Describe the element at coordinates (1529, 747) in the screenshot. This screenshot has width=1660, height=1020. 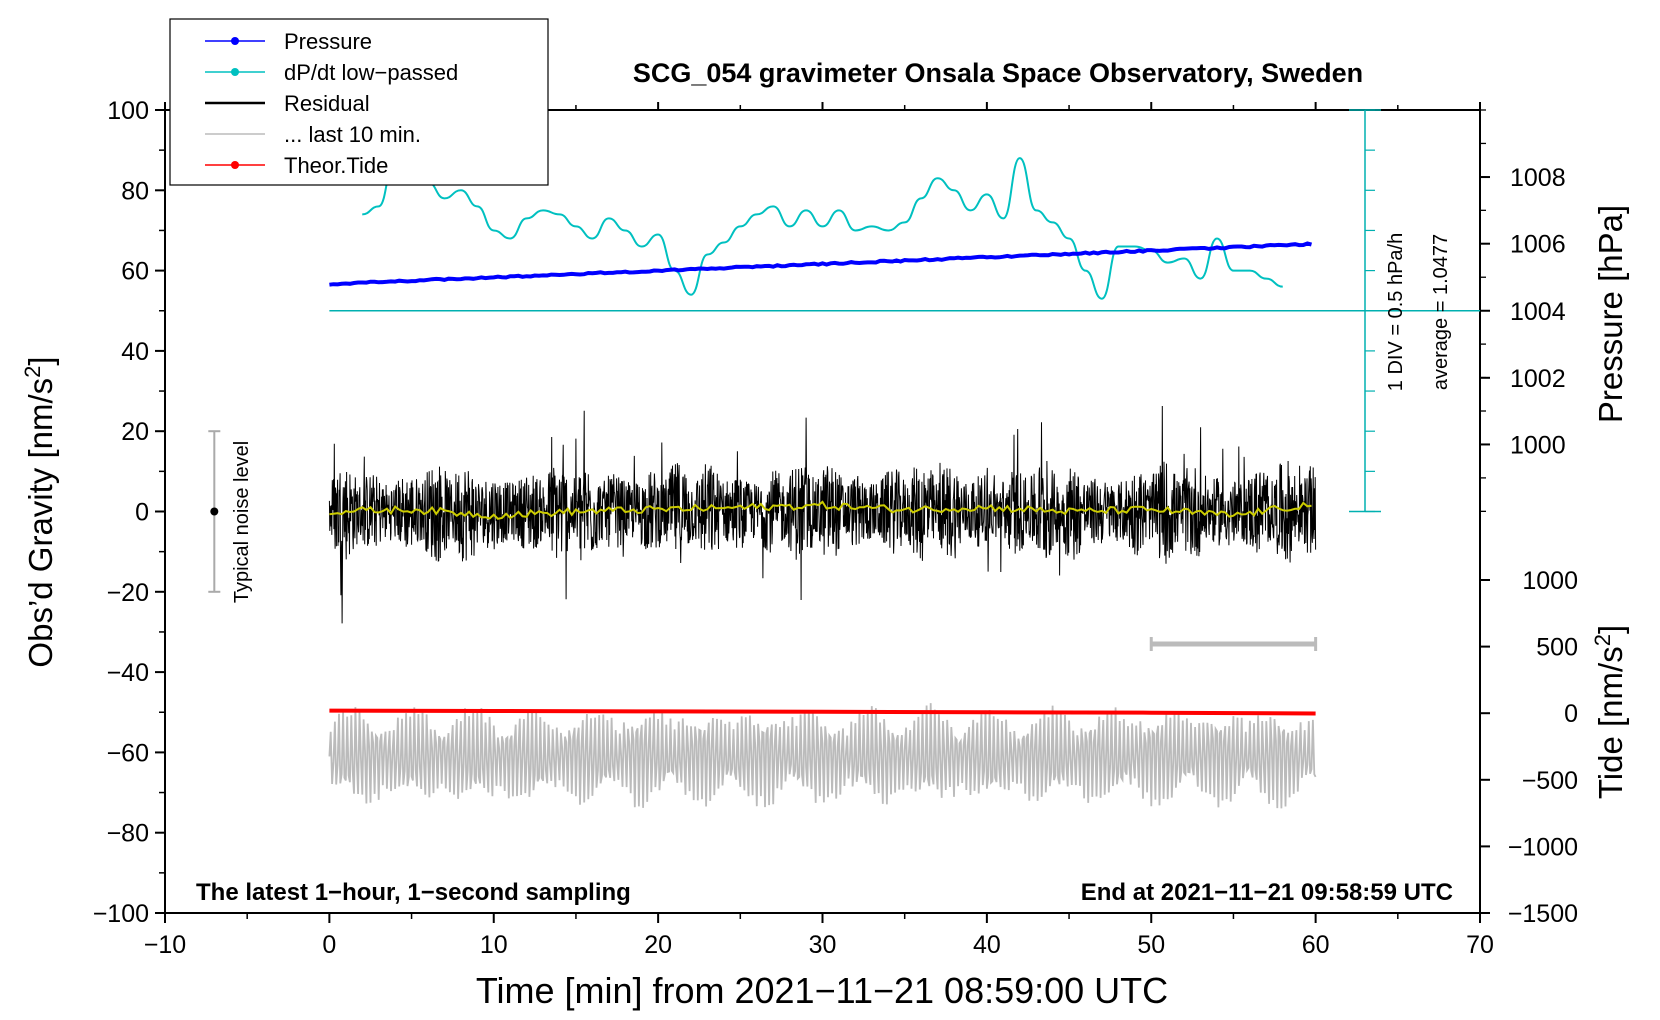
I see `tide-axis-ticks: 1000 500 0 −500 −1000 −1500` at that location.